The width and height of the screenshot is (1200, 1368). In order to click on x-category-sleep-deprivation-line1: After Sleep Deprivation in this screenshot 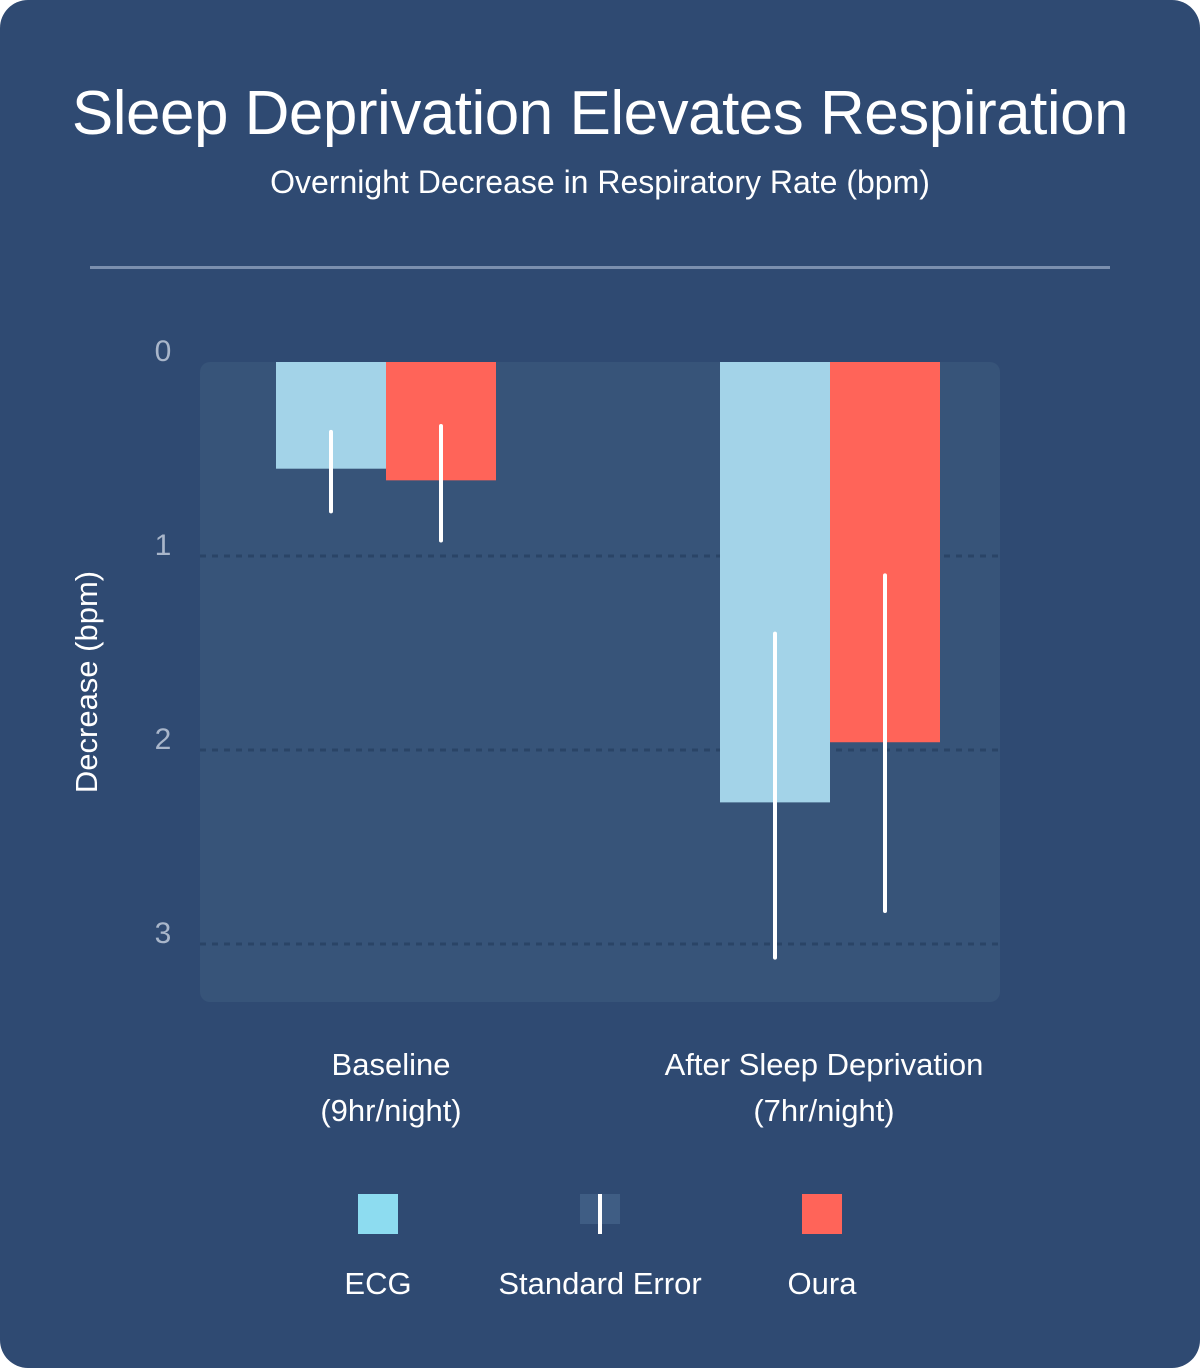, I will do `click(824, 1064)`.